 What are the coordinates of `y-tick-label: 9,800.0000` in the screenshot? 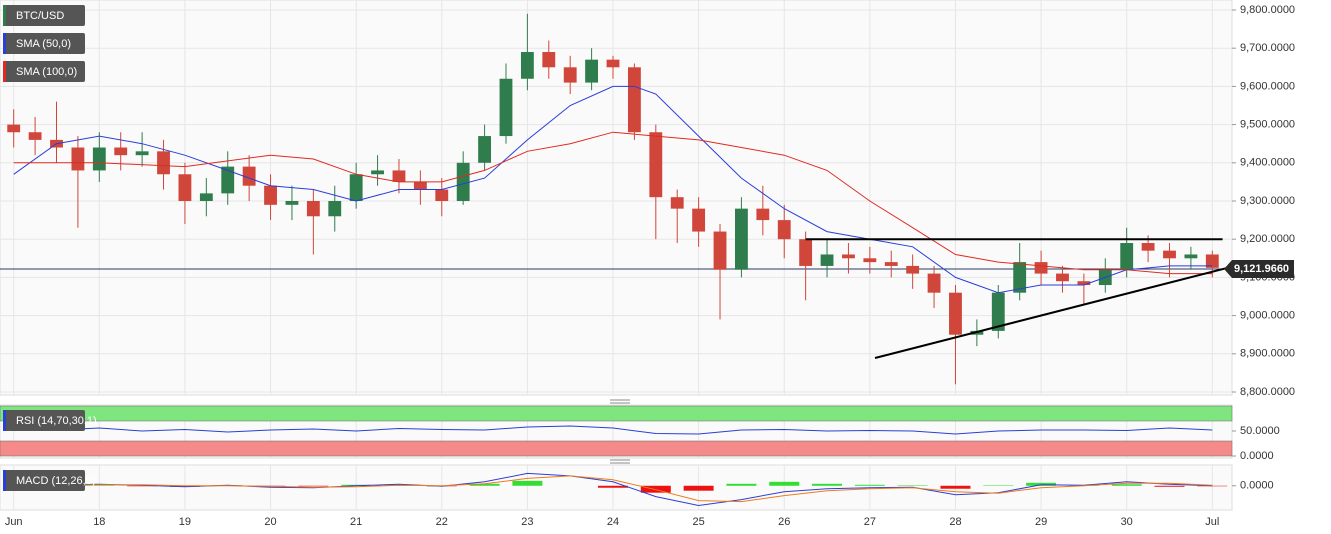 It's located at (1267, 10).